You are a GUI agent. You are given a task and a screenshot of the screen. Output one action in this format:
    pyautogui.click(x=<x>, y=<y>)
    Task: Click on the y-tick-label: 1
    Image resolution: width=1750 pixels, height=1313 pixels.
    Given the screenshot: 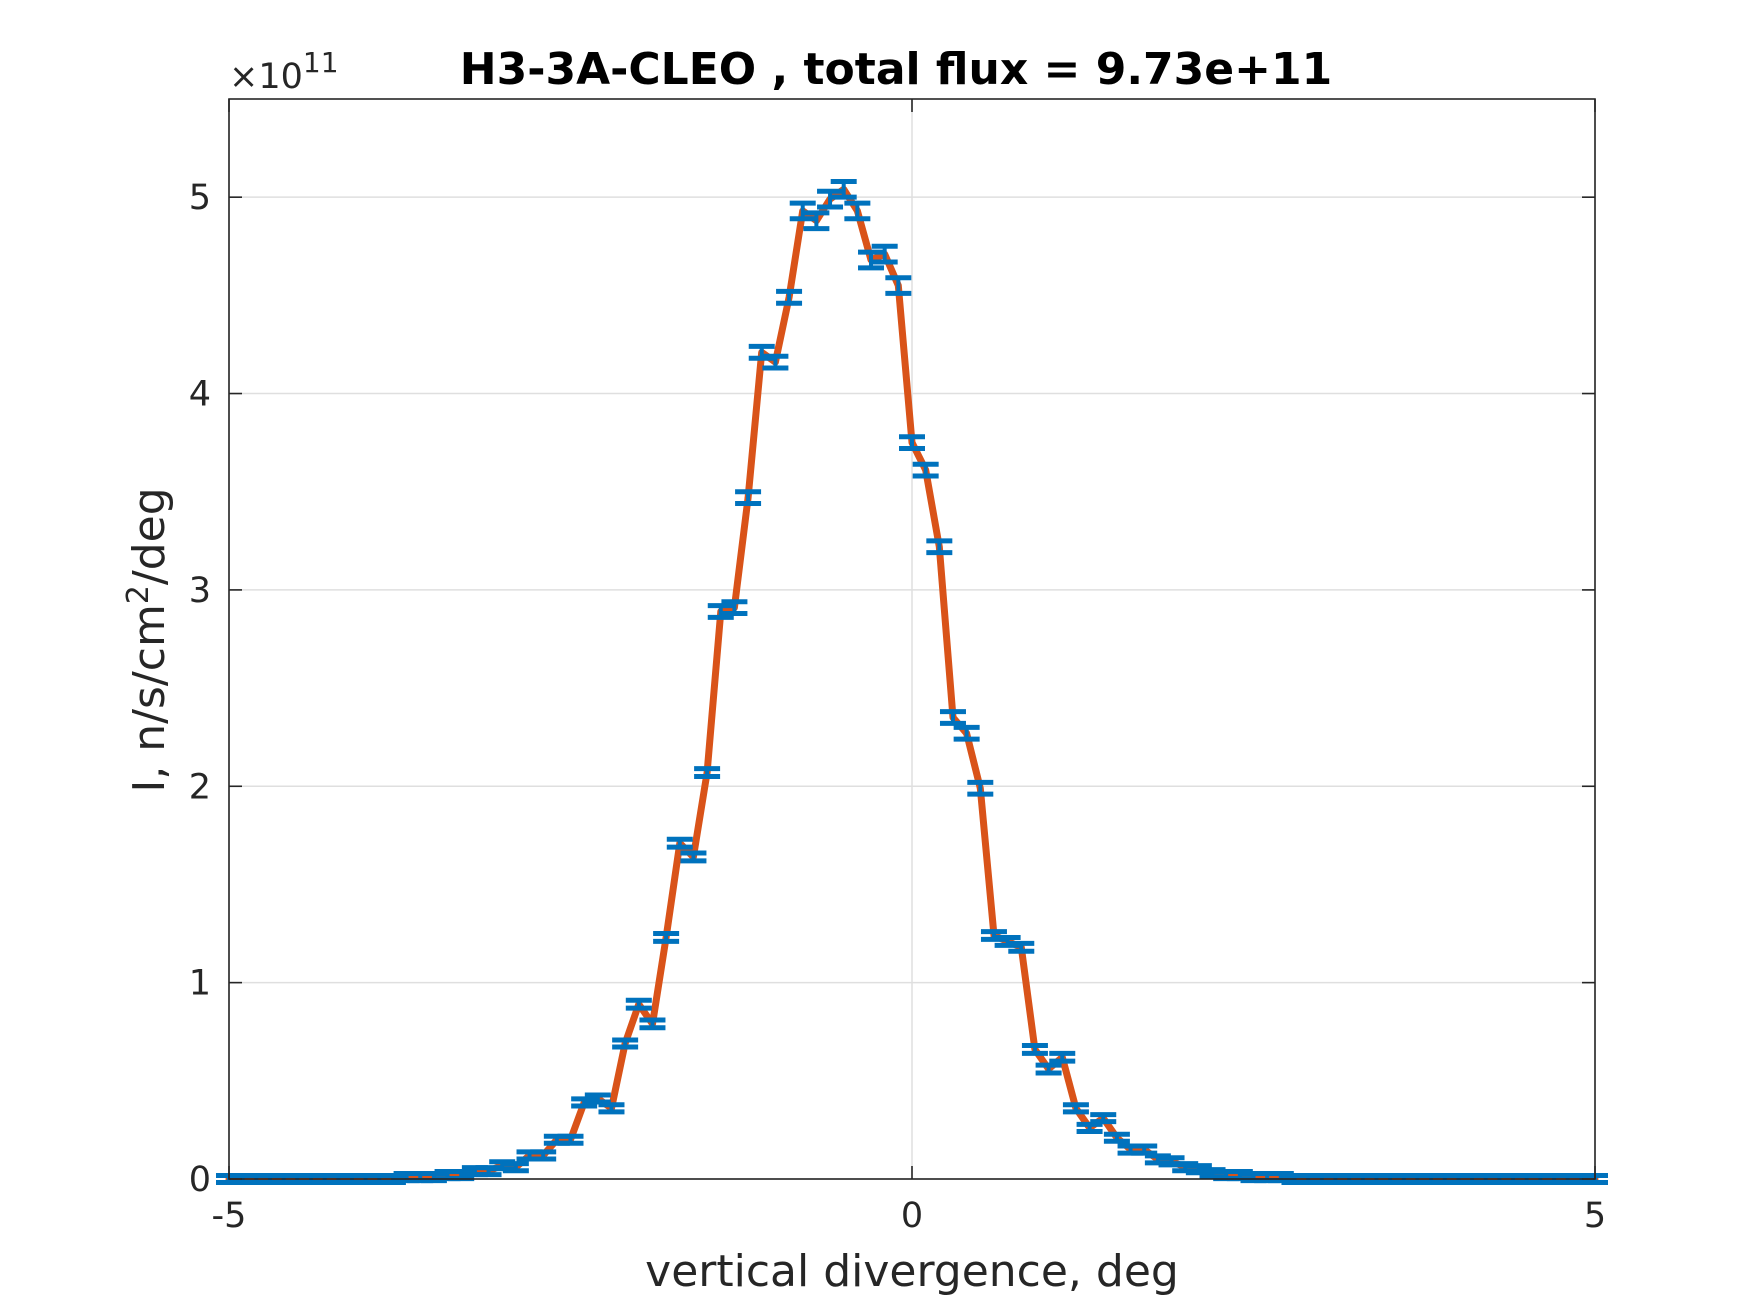 What is the action you would take?
    pyautogui.click(x=200, y=984)
    